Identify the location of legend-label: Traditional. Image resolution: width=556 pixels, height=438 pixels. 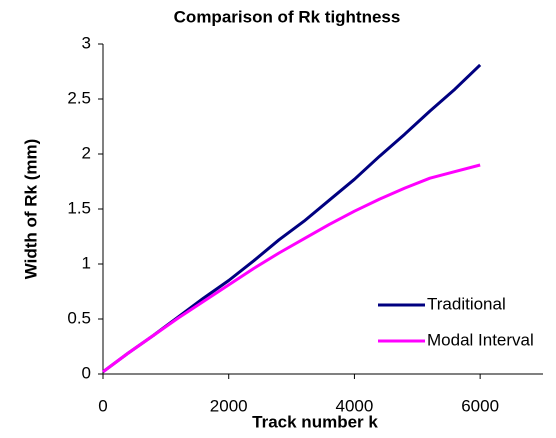
(466, 303).